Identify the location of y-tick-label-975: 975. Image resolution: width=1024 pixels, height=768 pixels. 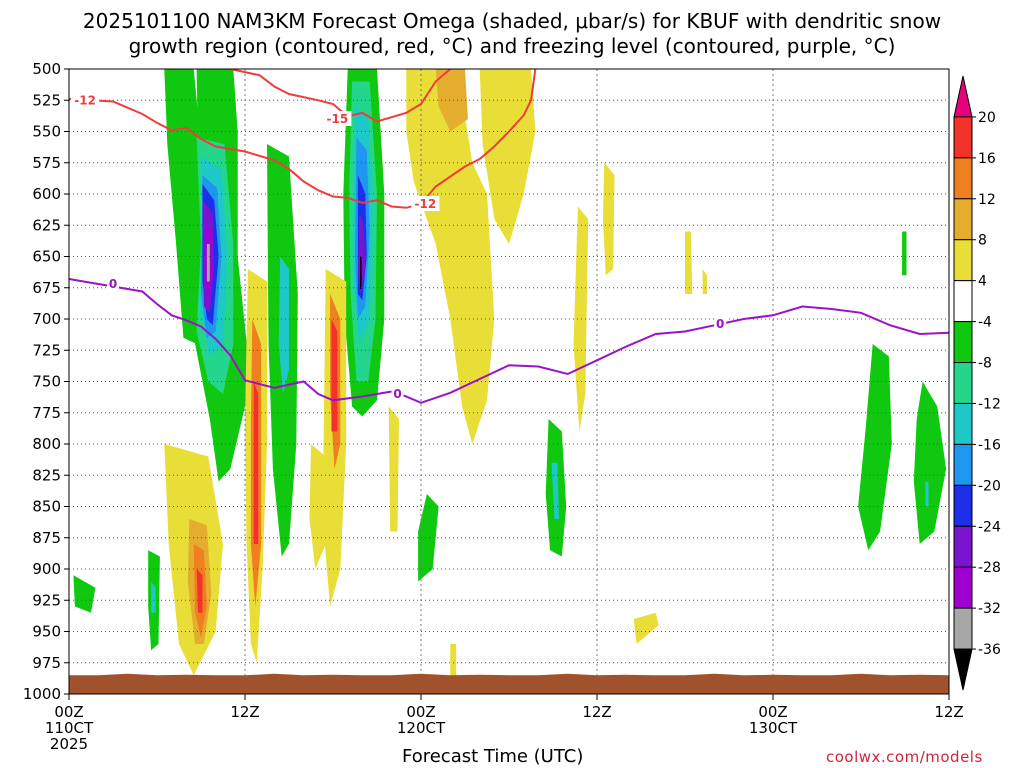
(46, 663).